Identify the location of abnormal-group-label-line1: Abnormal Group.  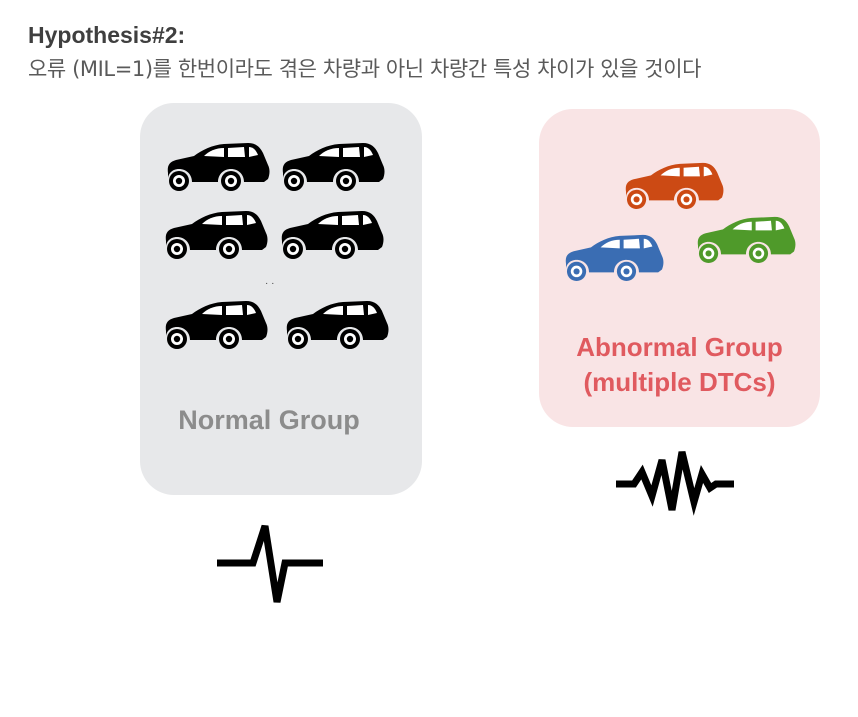
(679, 347).